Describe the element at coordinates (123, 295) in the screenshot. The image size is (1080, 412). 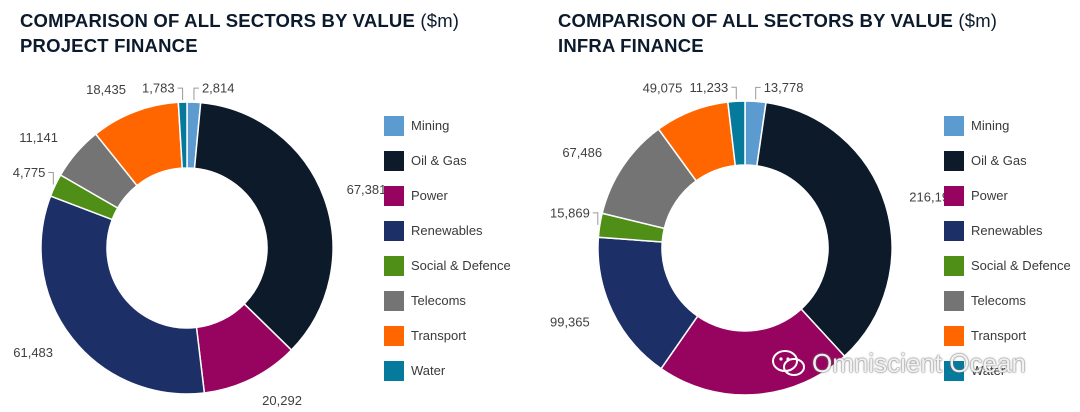
I see `slice-renewables` at that location.